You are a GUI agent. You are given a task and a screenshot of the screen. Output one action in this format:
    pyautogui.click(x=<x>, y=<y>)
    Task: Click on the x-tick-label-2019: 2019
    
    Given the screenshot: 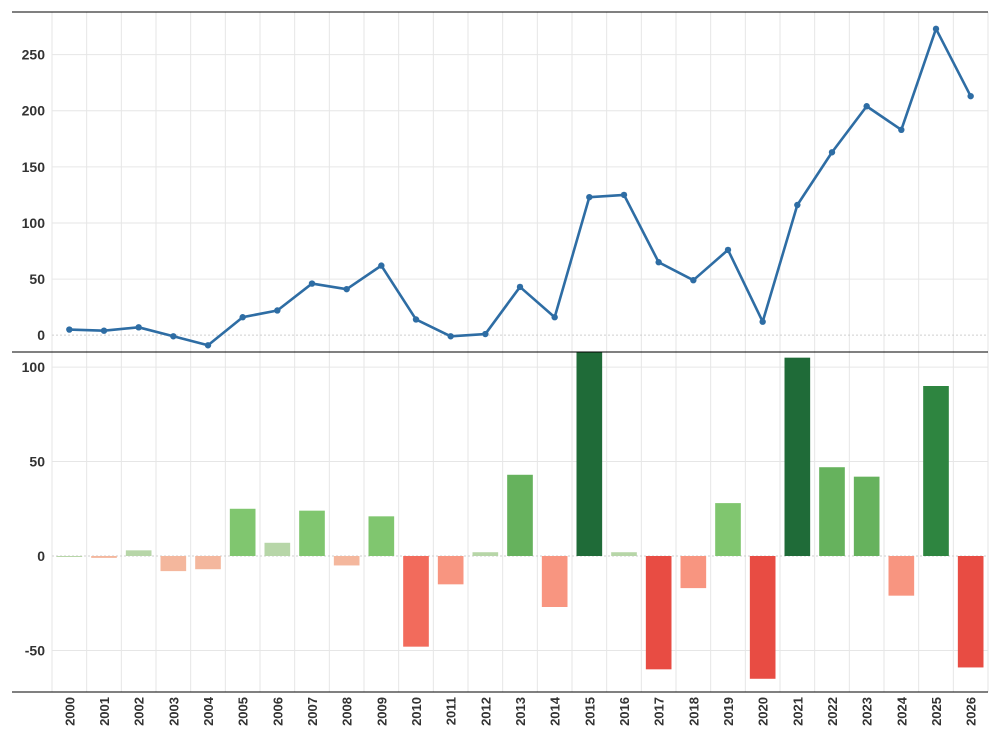 What is the action you would take?
    pyautogui.click(x=728, y=711)
    